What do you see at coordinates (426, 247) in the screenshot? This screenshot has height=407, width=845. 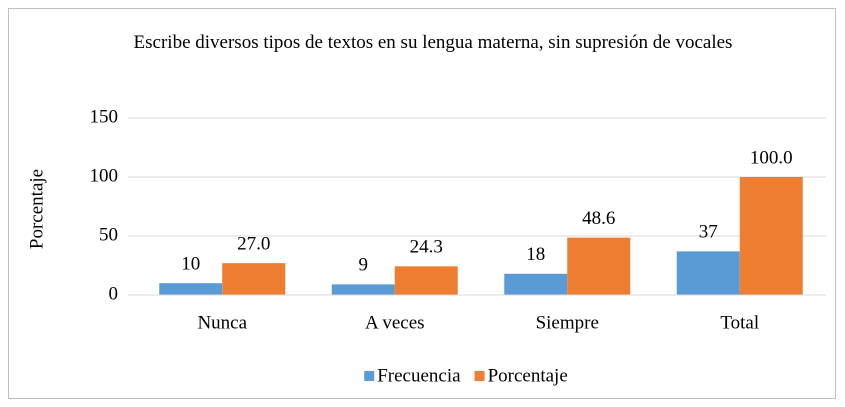 I see `data-label: 24.3` at bounding box center [426, 247].